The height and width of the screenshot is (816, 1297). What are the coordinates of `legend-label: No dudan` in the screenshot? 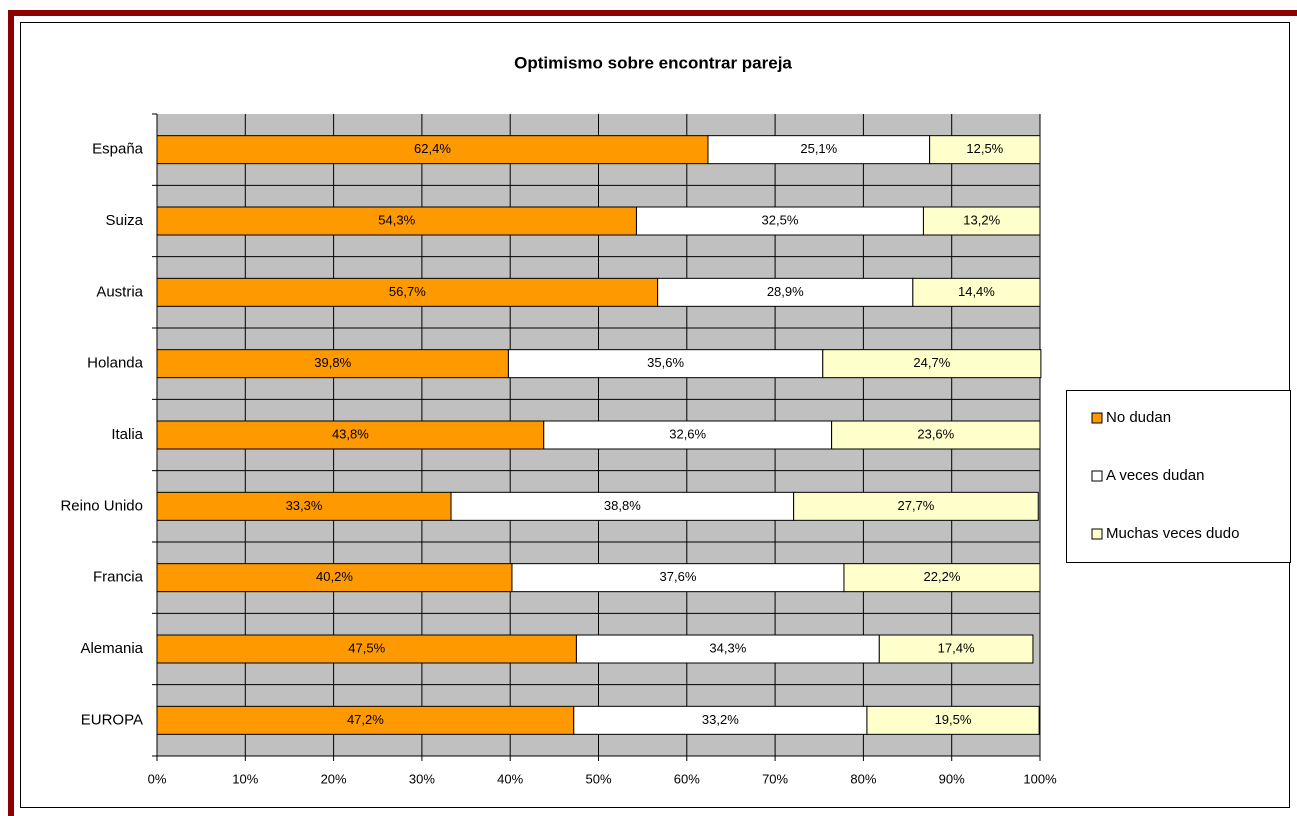 It's located at (1138, 417).